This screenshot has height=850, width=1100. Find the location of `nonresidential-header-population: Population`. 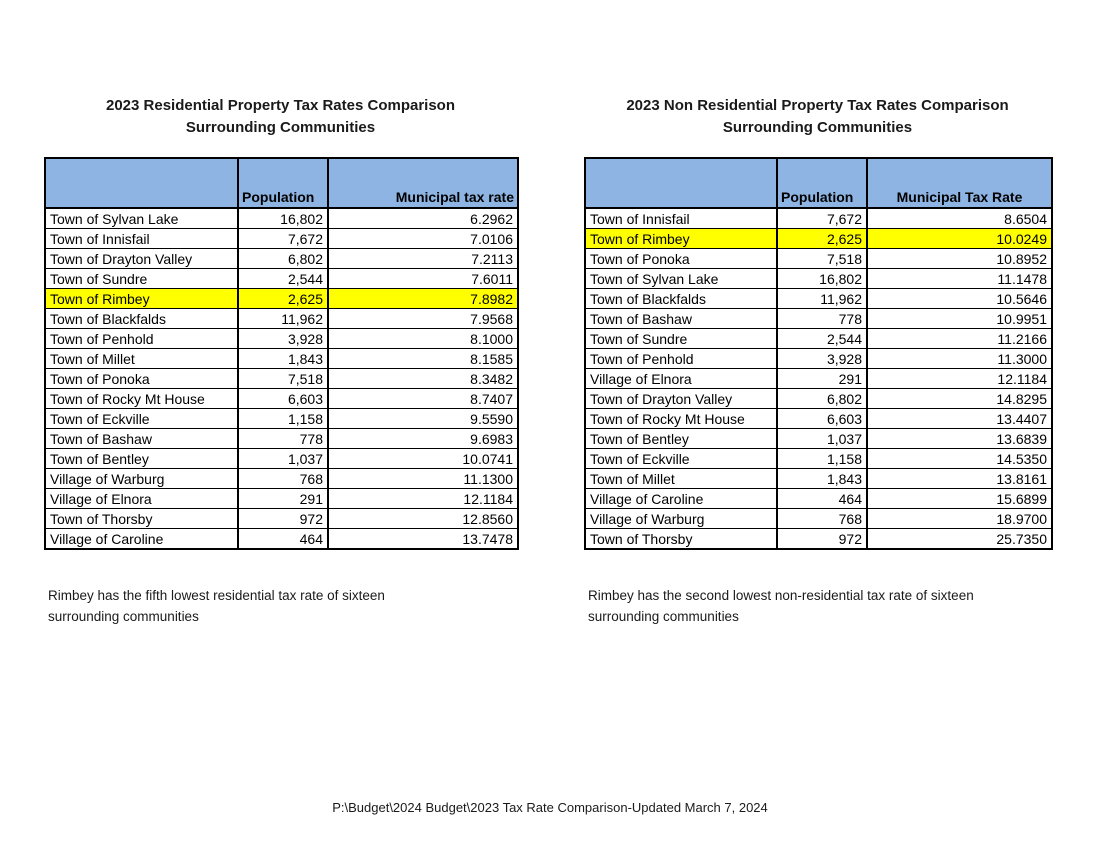

nonresidential-header-population: Population is located at coordinates (822, 183).